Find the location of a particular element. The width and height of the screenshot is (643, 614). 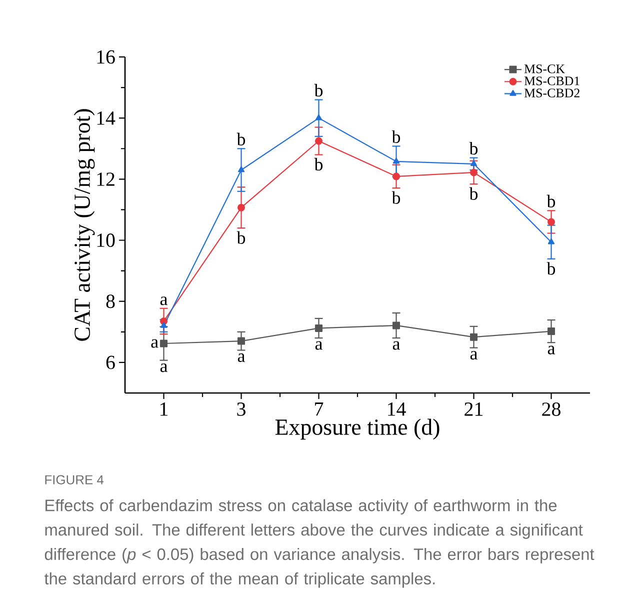

x-tick-label: 21 is located at coordinates (473, 409).